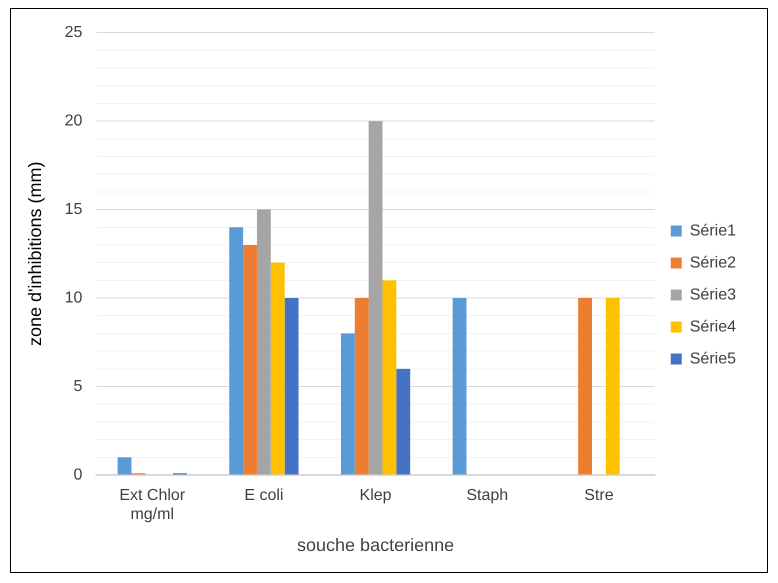  Describe the element at coordinates (713, 295) in the screenshot. I see `legend-label: Série3` at that location.